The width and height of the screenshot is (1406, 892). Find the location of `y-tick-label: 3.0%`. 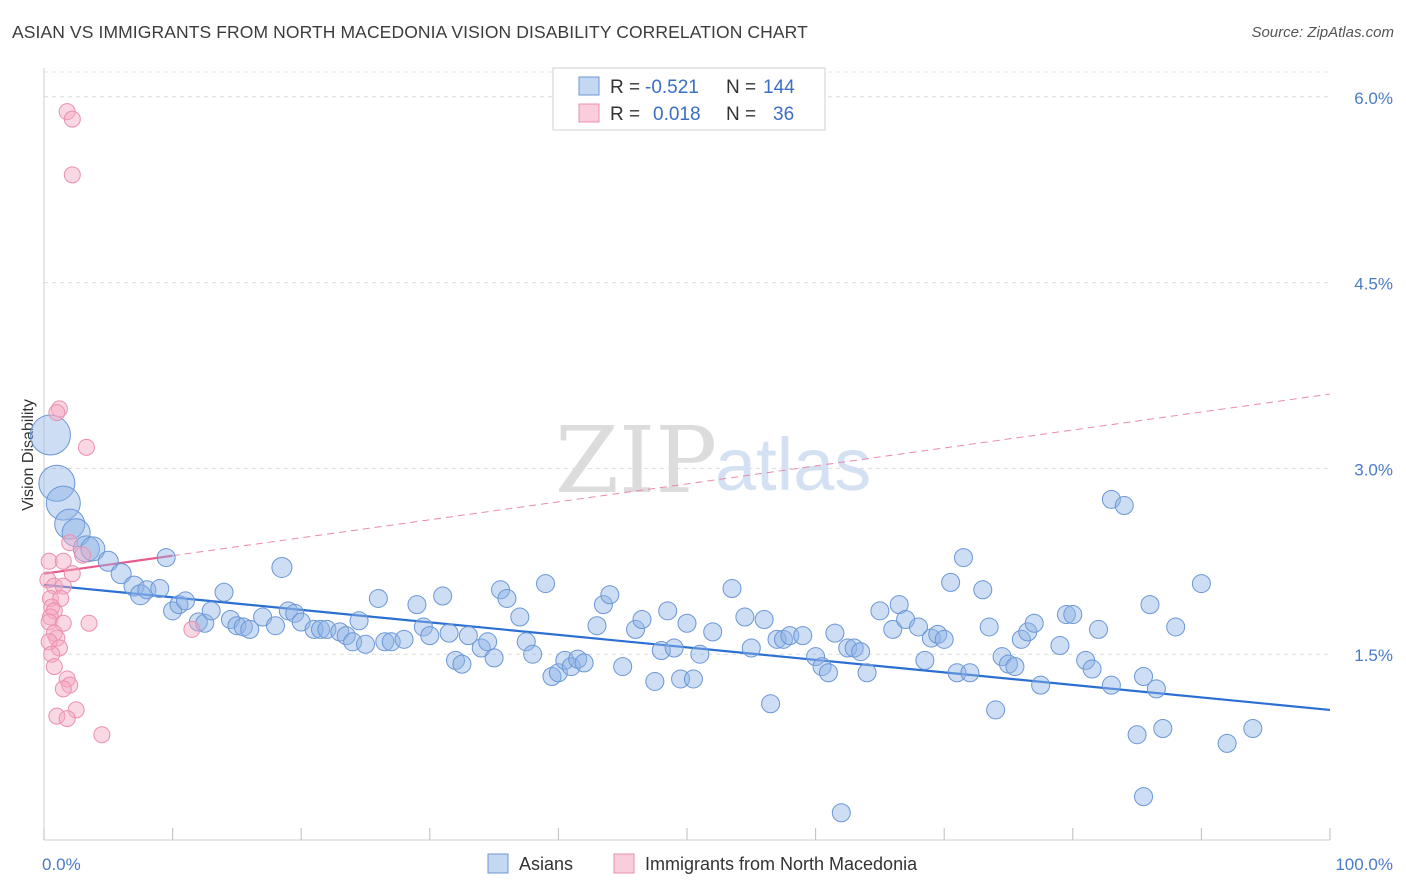

y-tick-label: 3.0% is located at coordinates (1373, 469).